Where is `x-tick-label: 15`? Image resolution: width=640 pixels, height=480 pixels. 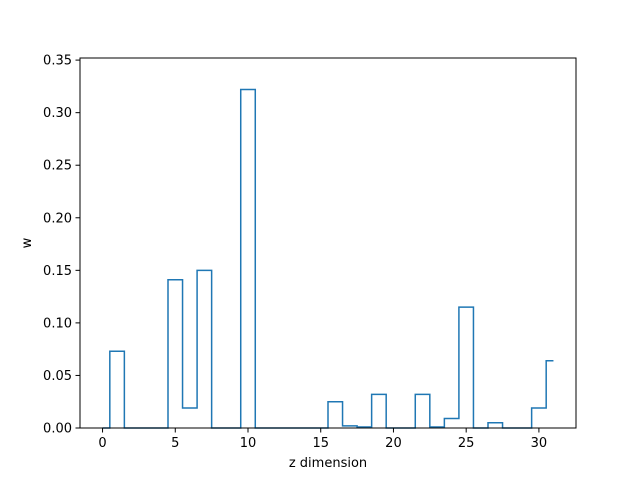
x-tick-label: 15 is located at coordinates (320, 443).